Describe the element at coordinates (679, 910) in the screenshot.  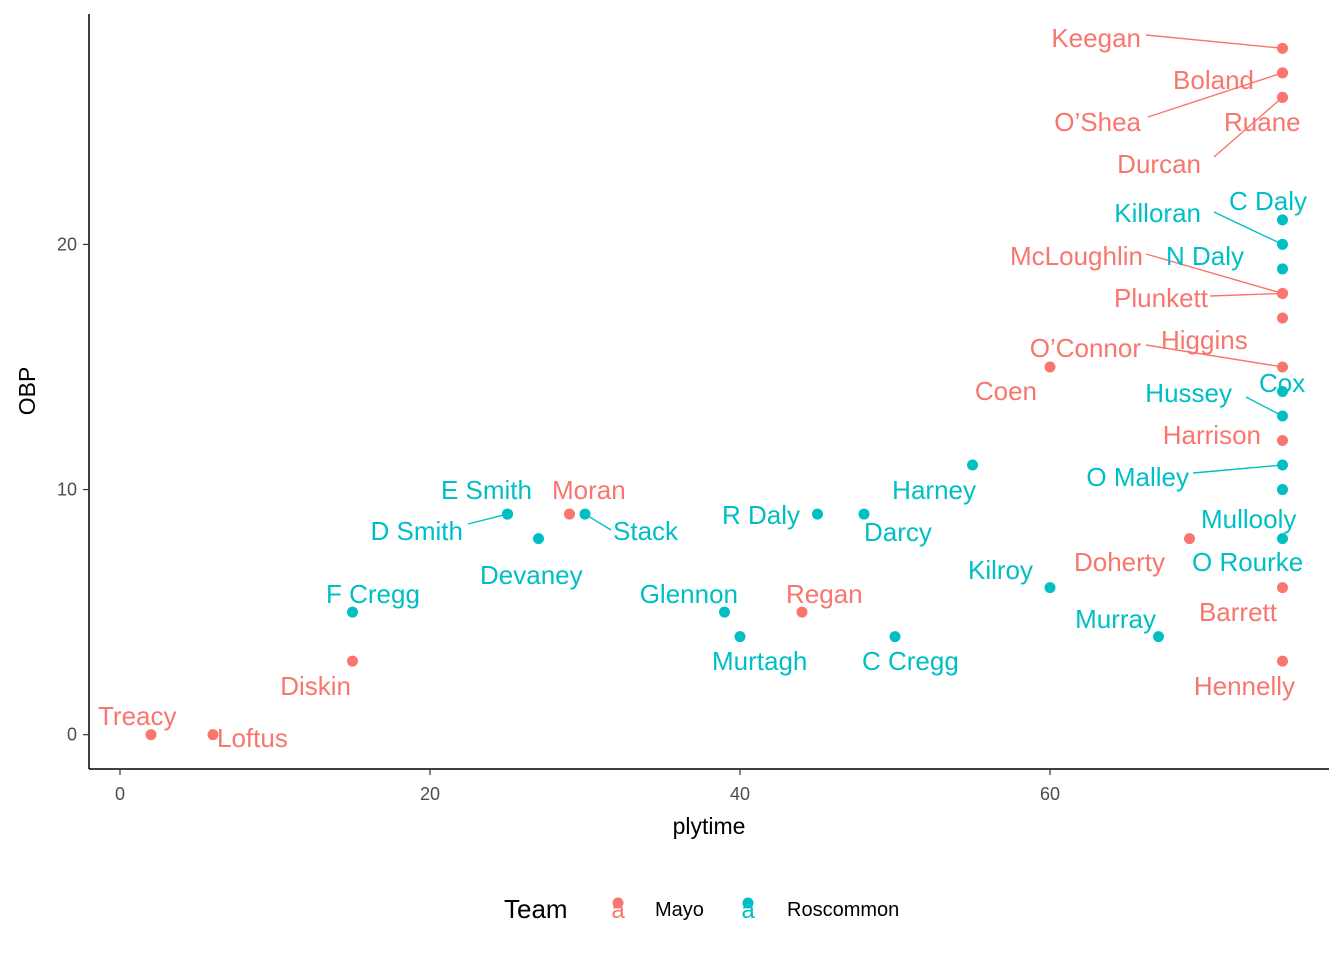
I see `legend-label-mayo: Mayo` at that location.